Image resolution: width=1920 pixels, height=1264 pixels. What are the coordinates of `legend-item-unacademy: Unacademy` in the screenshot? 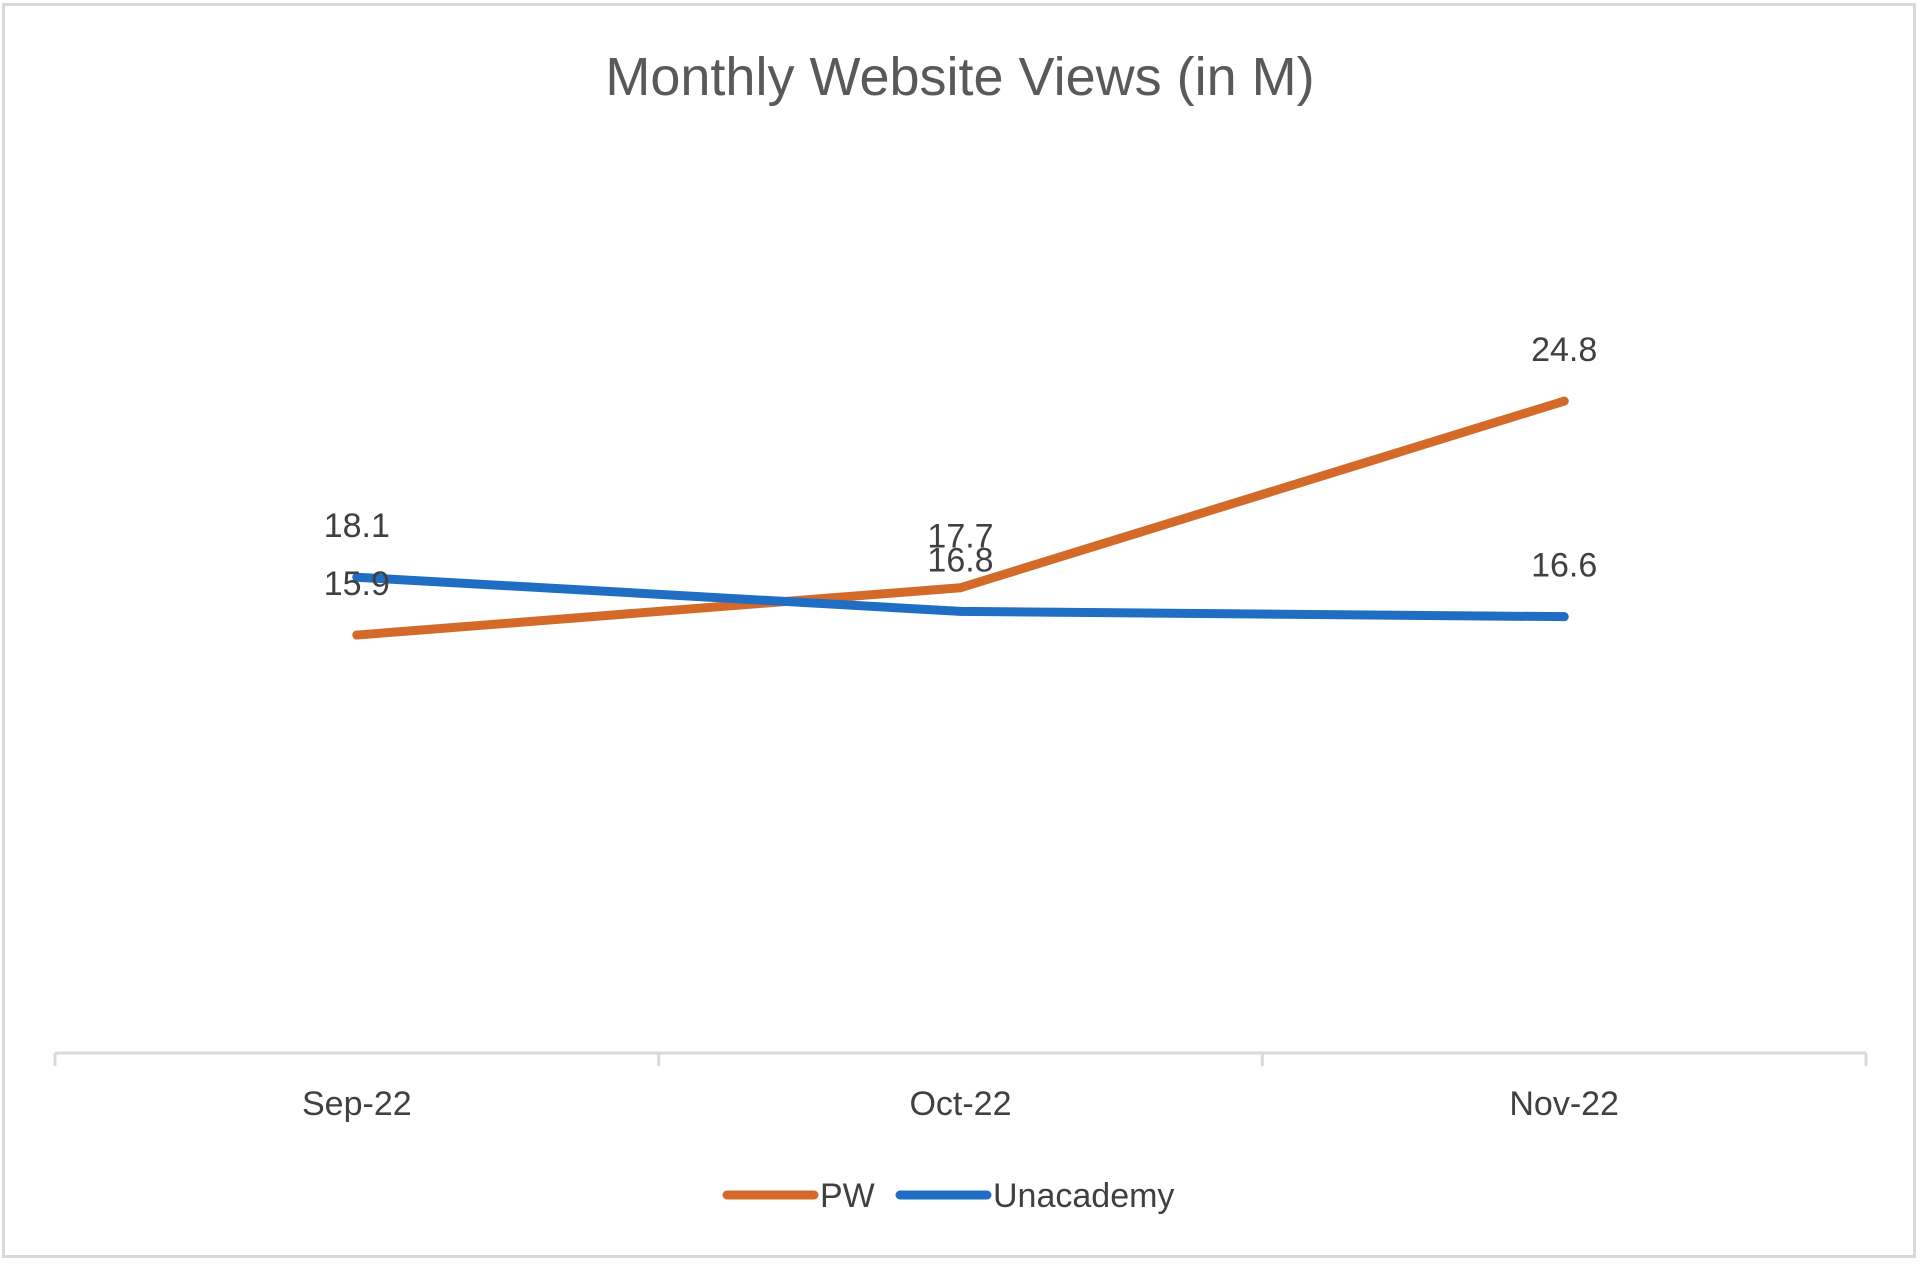 It's located at (1034, 1196).